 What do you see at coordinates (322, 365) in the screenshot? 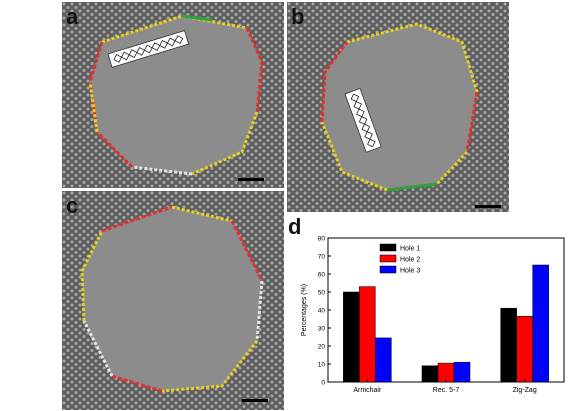
I see `y-tick-label: 10` at bounding box center [322, 365].